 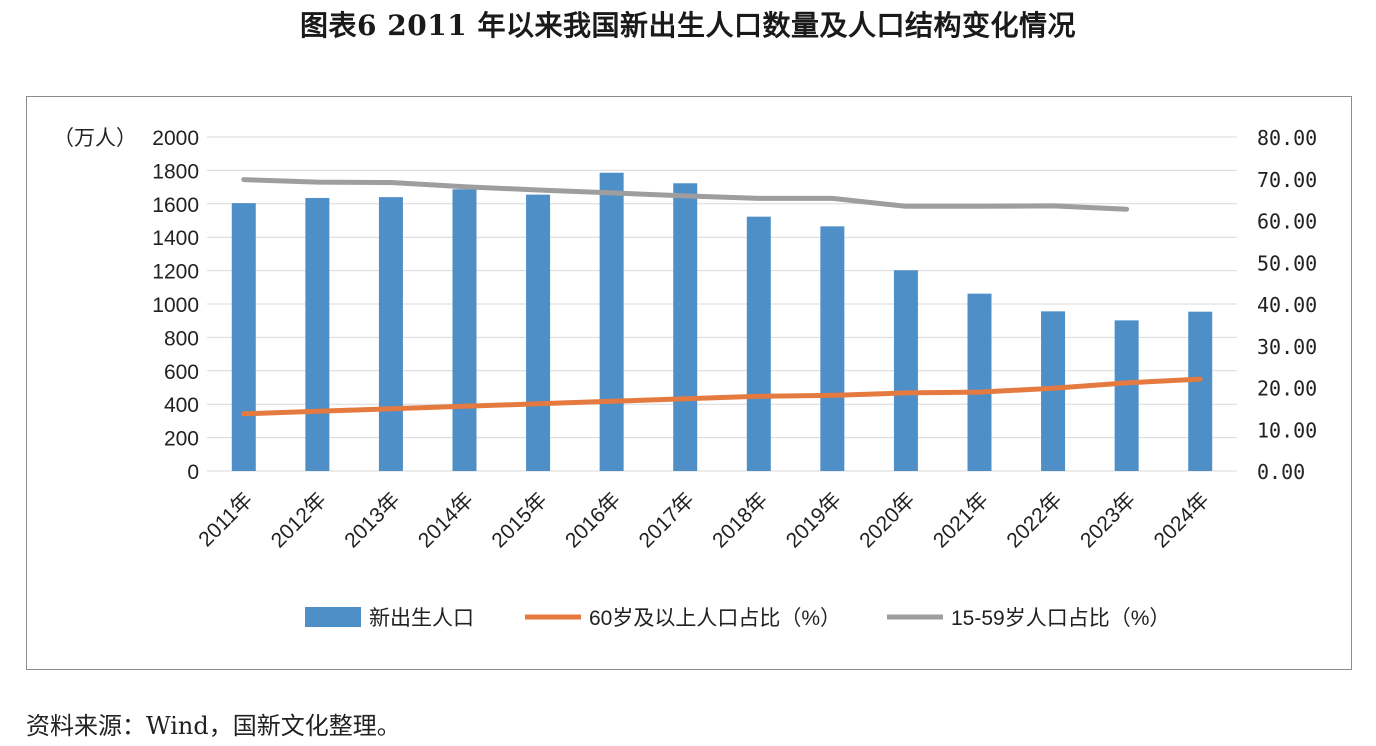 I want to click on right-axis-tick-label: 20.00, so click(x=1287, y=389).